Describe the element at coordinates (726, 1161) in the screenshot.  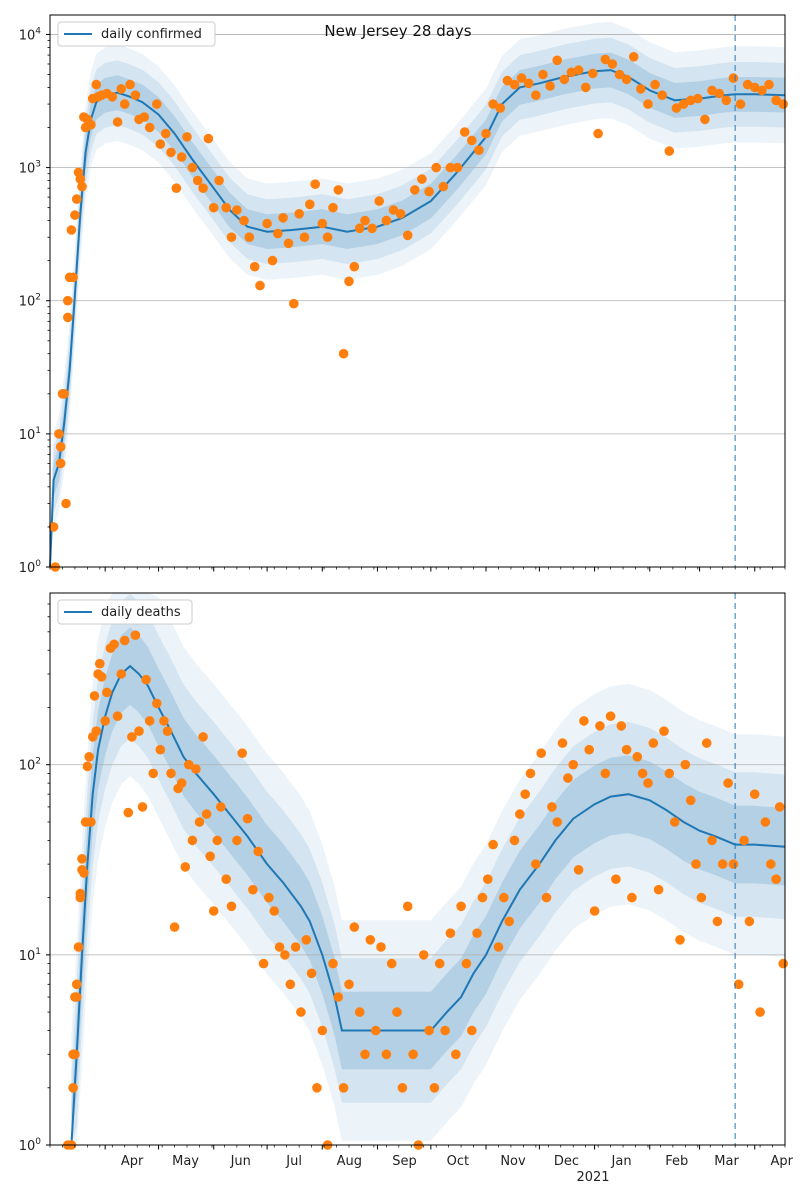
I see `x-tick-label: Mar` at that location.